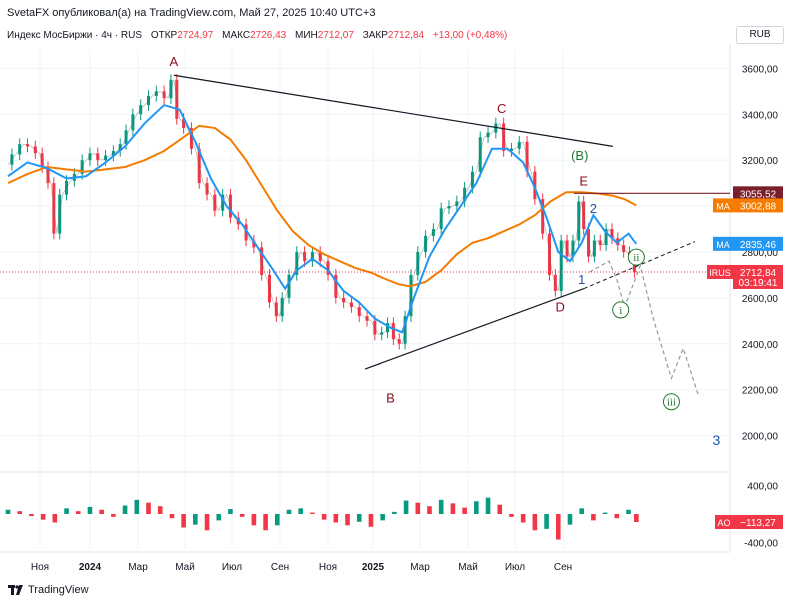 The height and width of the screenshot is (605, 800). What do you see at coordinates (174, 61) in the screenshot?
I see `wave-label: A` at bounding box center [174, 61].